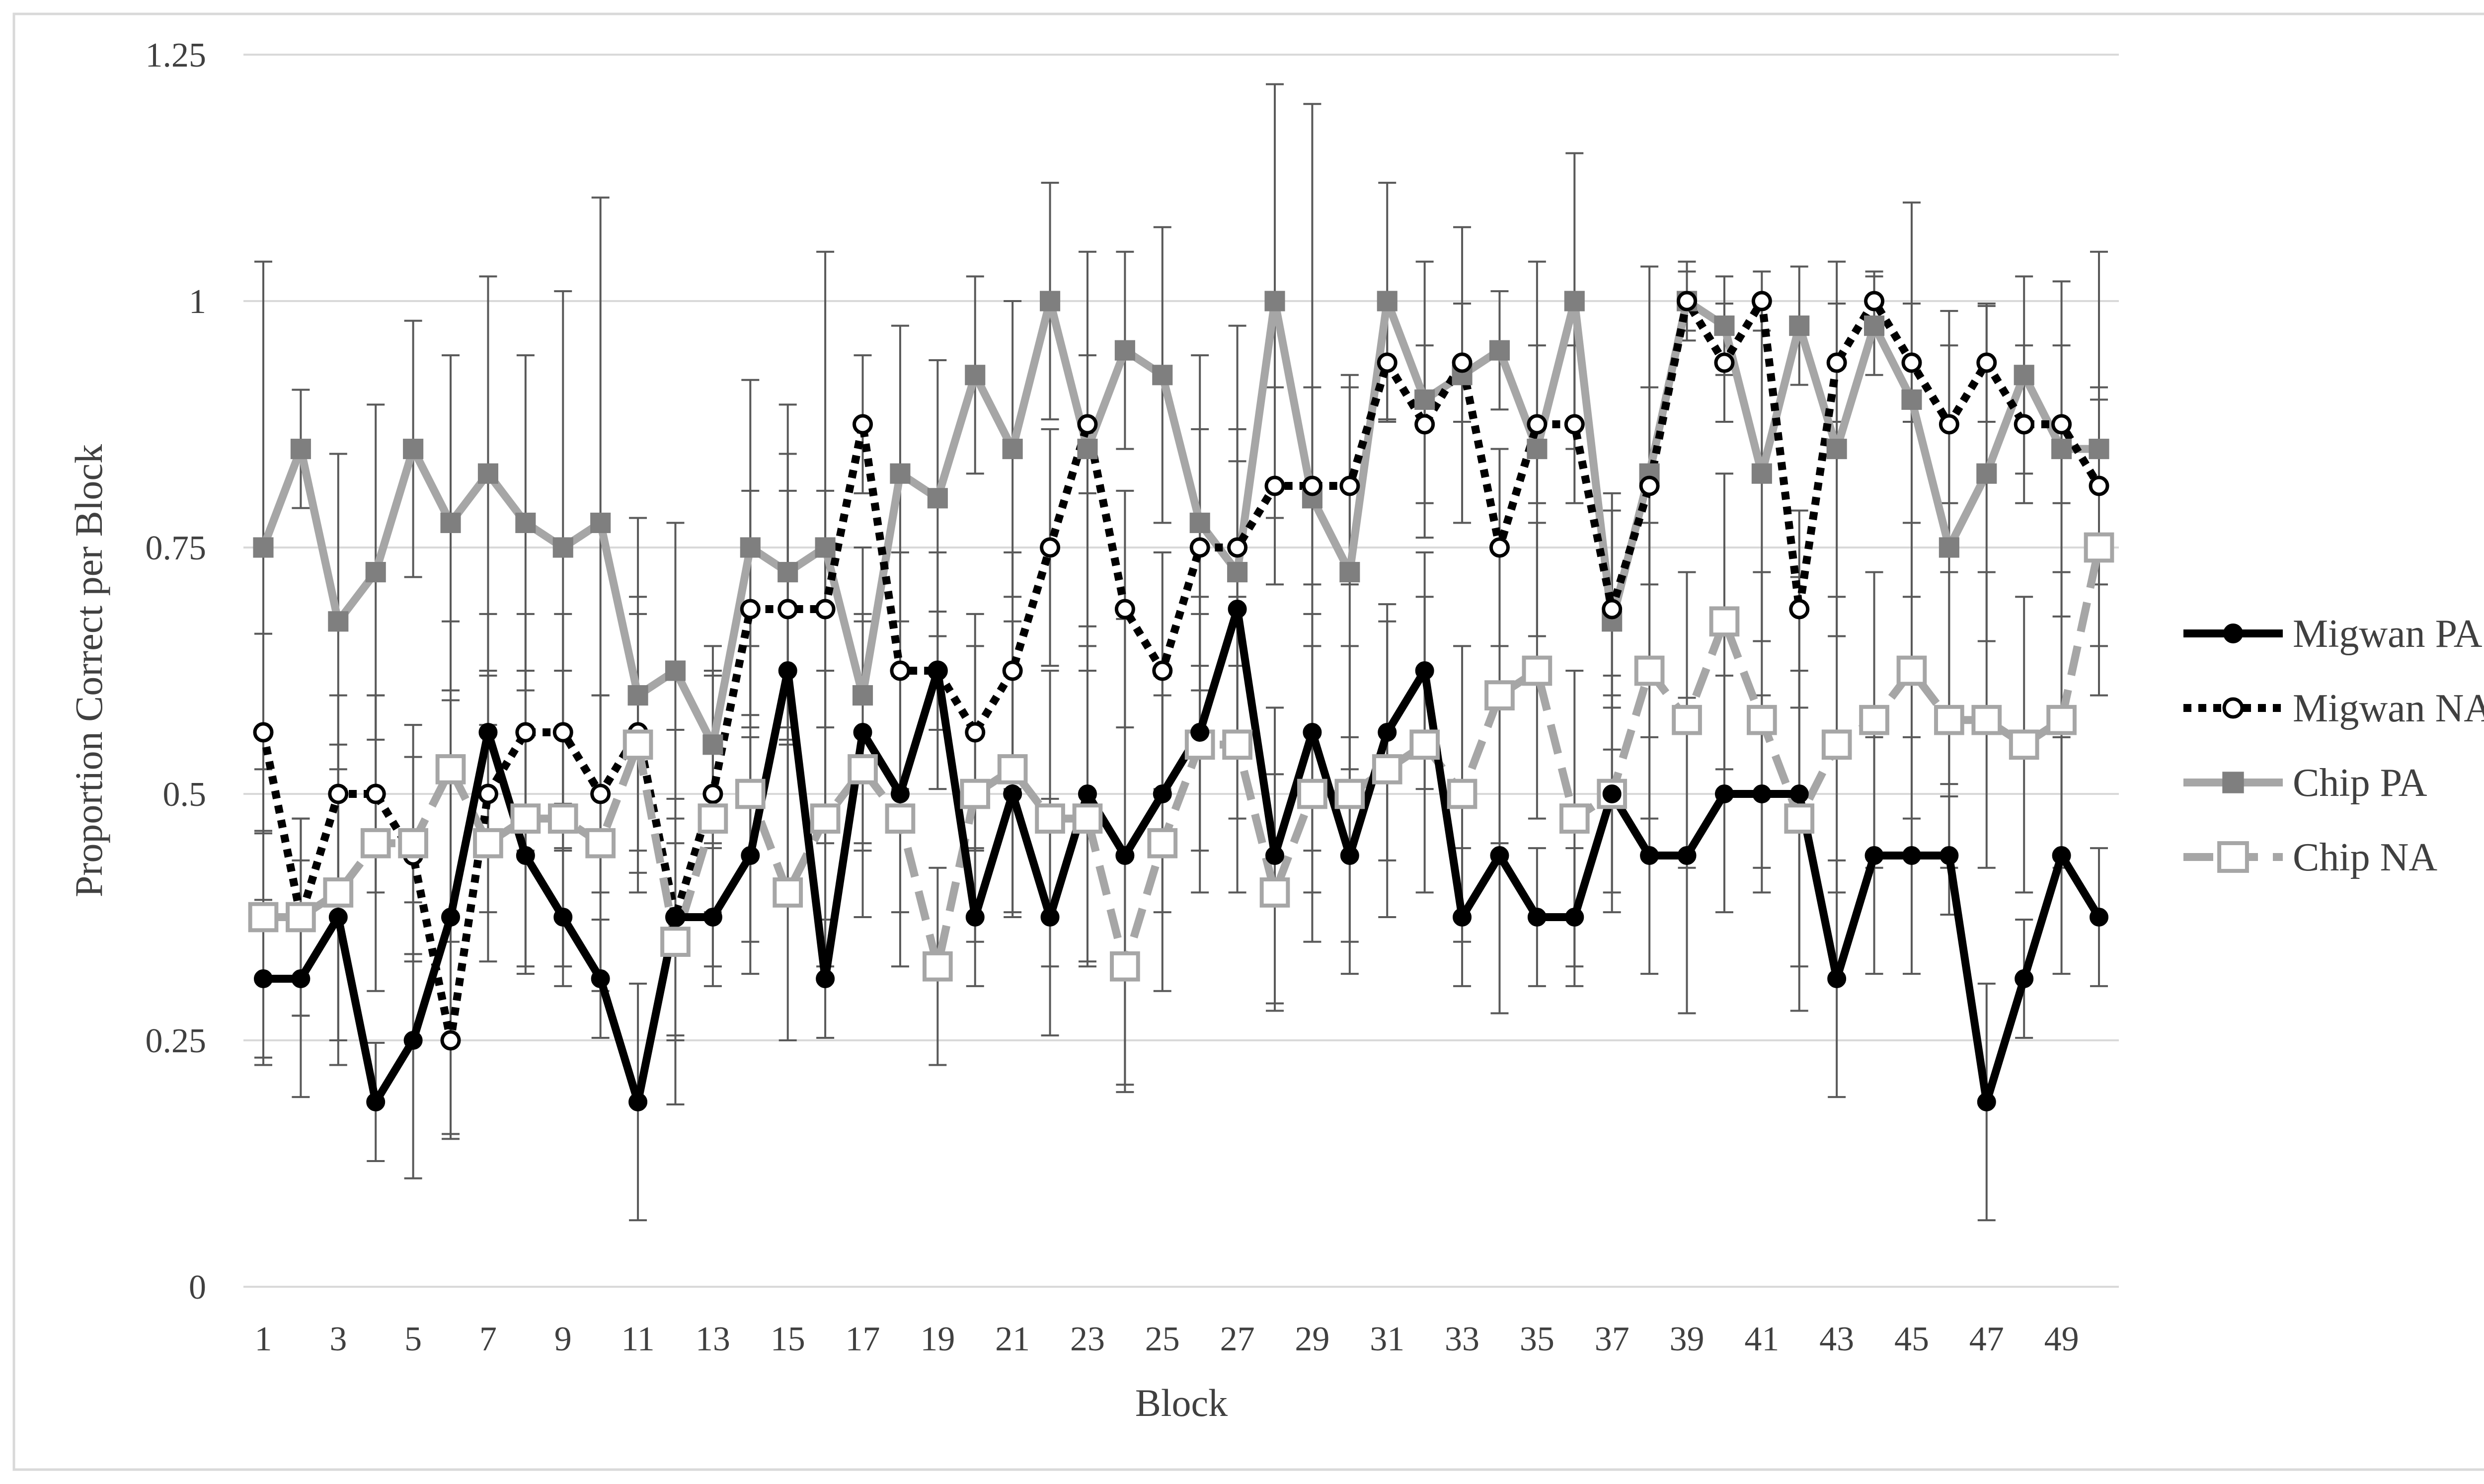  What do you see at coordinates (2333, 745) in the screenshot?
I see `legend: Migwan PA Migwan NA Chip PA Chip NA` at bounding box center [2333, 745].